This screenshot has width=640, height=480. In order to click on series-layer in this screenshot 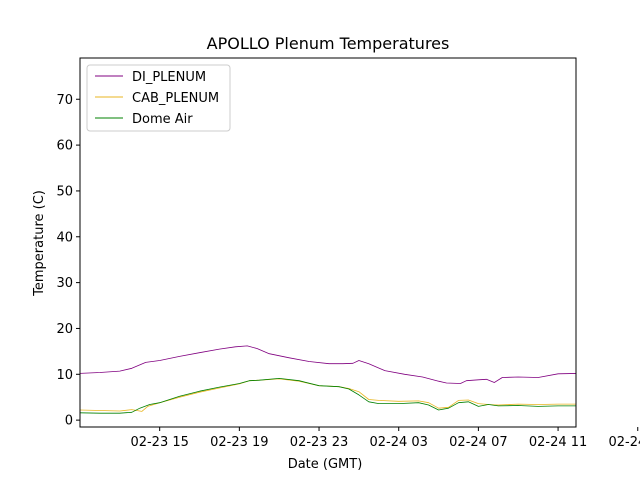, I will do `click(328, 379)`.